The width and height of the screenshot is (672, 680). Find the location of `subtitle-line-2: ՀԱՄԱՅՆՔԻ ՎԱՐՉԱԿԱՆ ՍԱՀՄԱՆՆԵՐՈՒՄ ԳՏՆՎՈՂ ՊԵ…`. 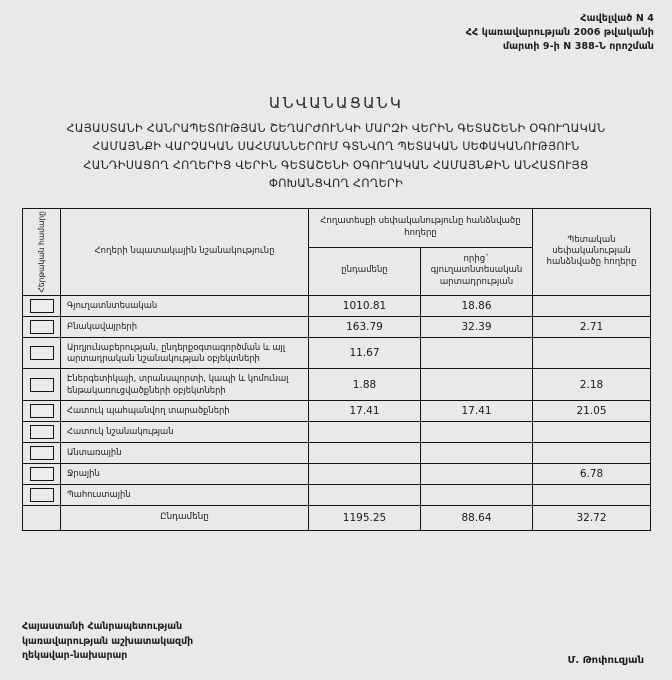

subtitle-line-2: ՀԱՄԱՅՆՔԻ ՎԱՐՉԱԿԱՆ ՍԱՀՄԱՆՆԵՐՈՒՄ ԳՏՆՎՈՂ ՊԵ… is located at coordinates (336, 147).